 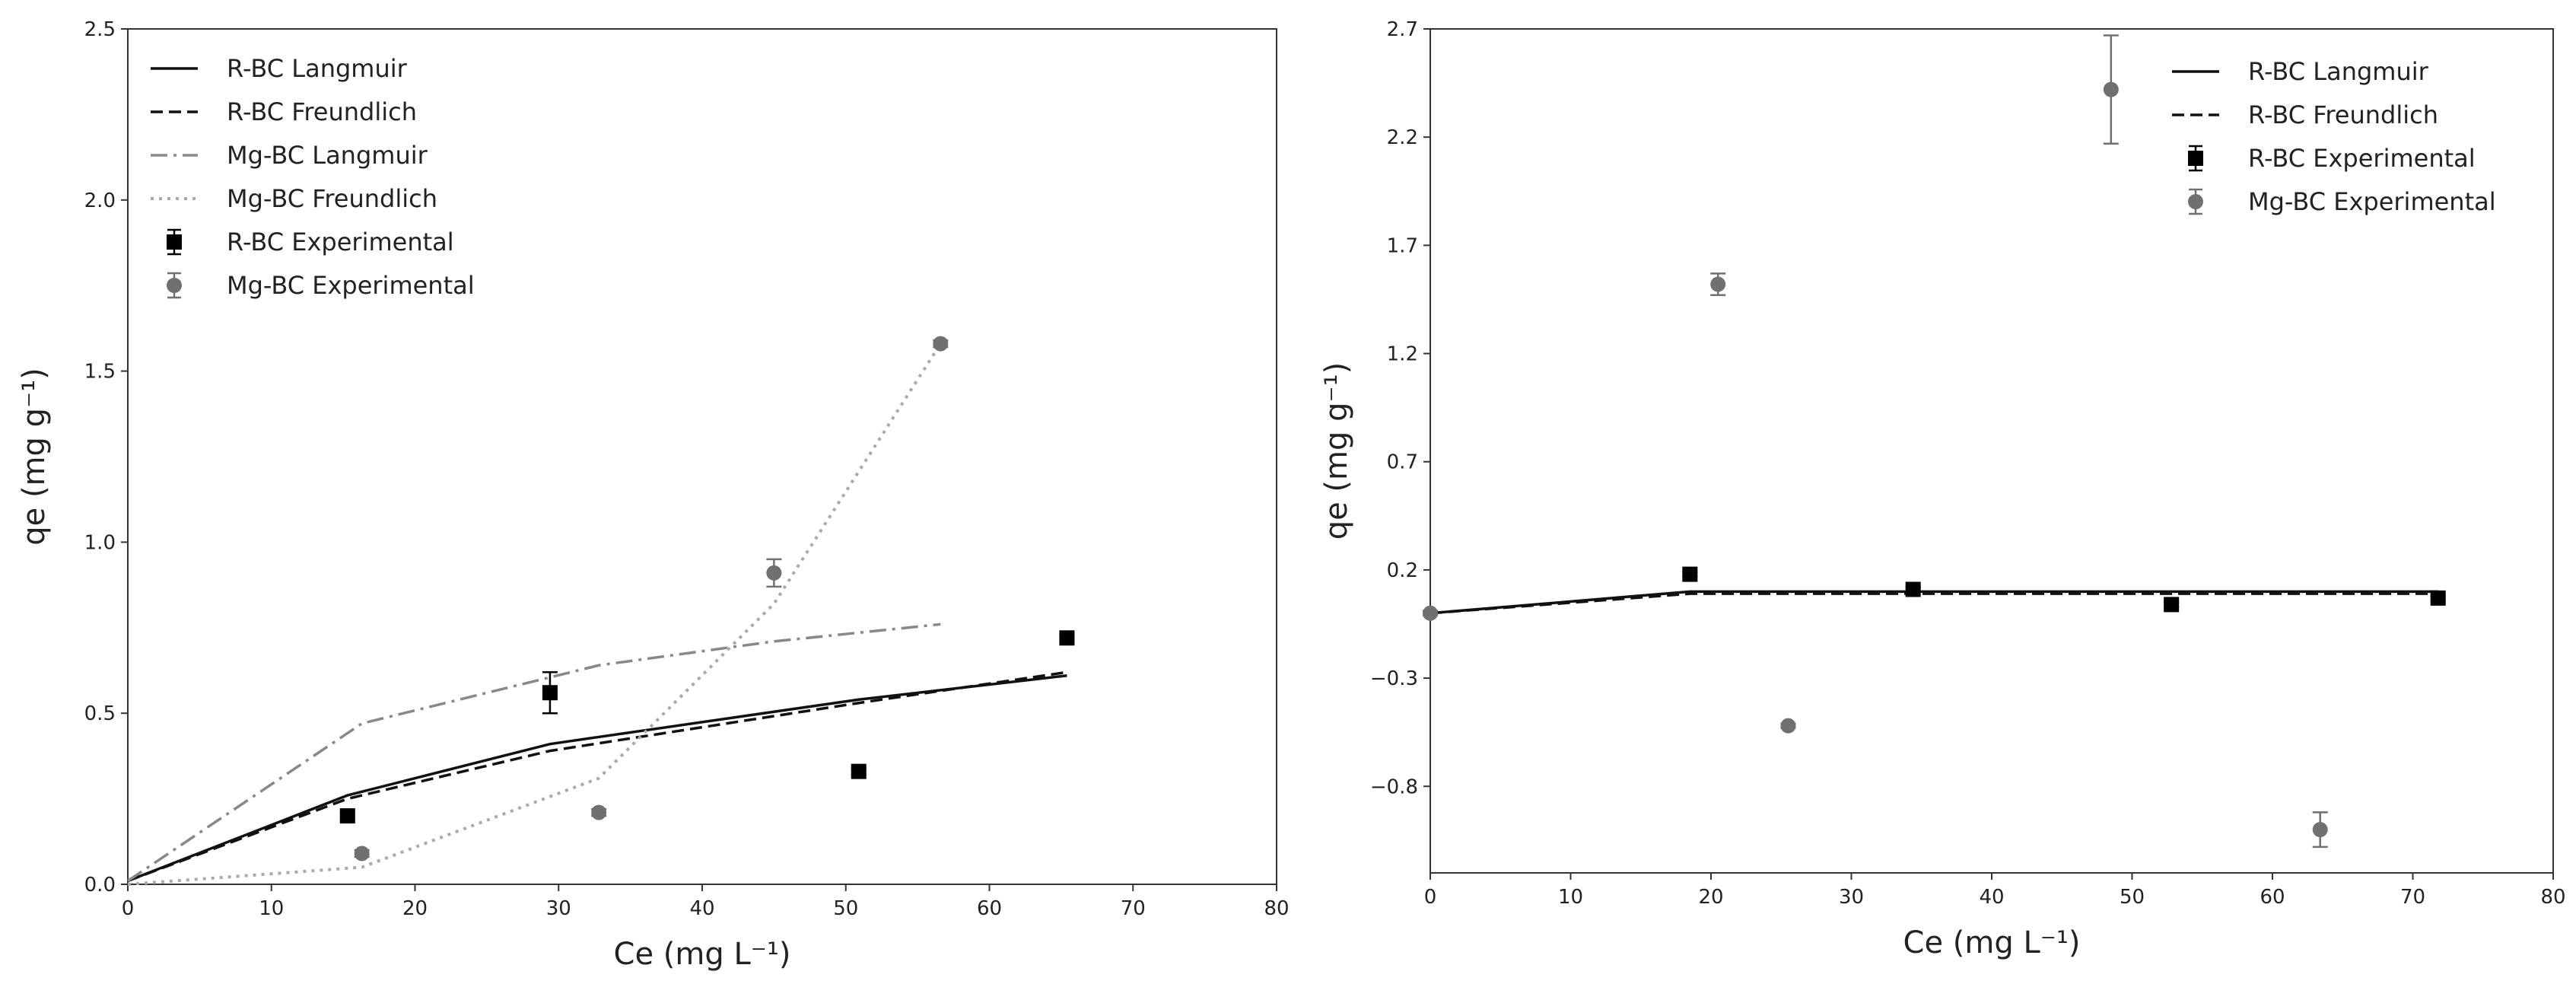 I want to click on y-tick-label: 2.5, so click(x=100, y=29).